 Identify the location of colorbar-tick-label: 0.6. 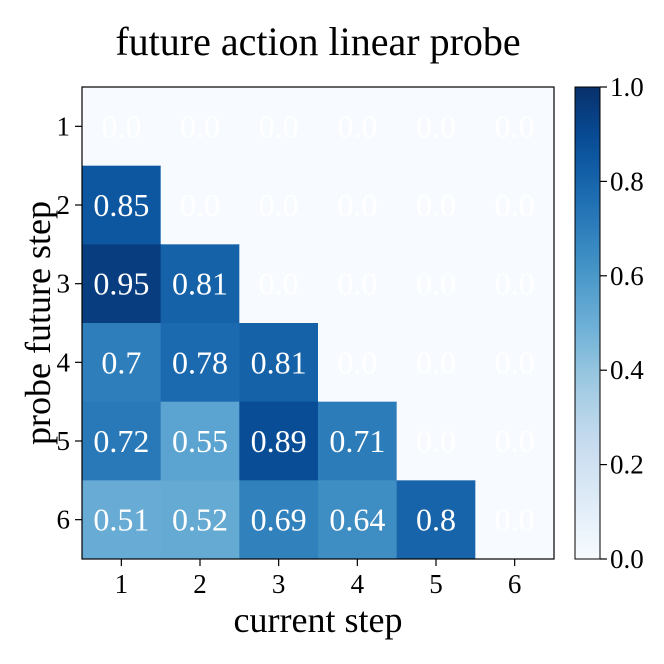
(627, 276).